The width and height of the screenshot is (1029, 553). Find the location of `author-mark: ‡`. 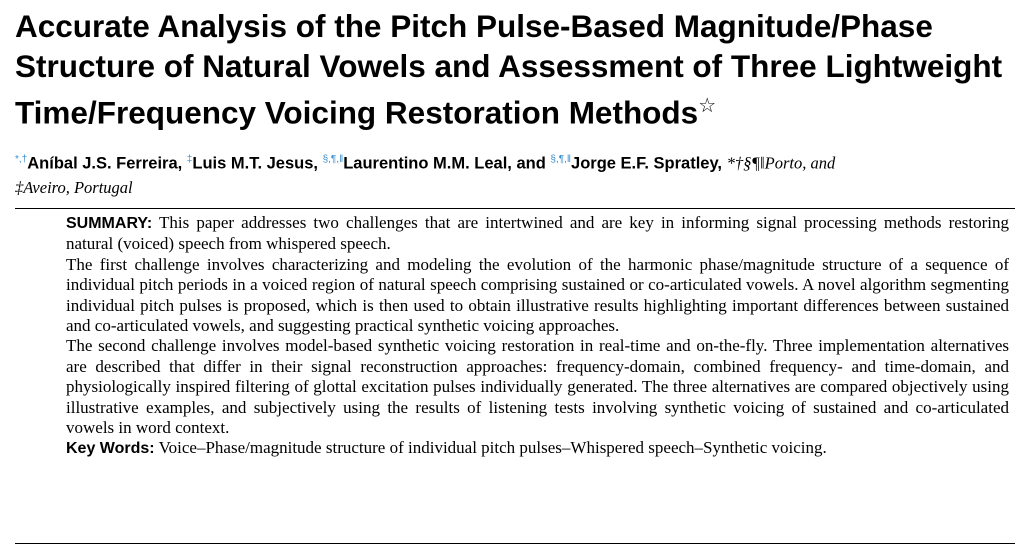

author-mark: ‡ is located at coordinates (189, 159).